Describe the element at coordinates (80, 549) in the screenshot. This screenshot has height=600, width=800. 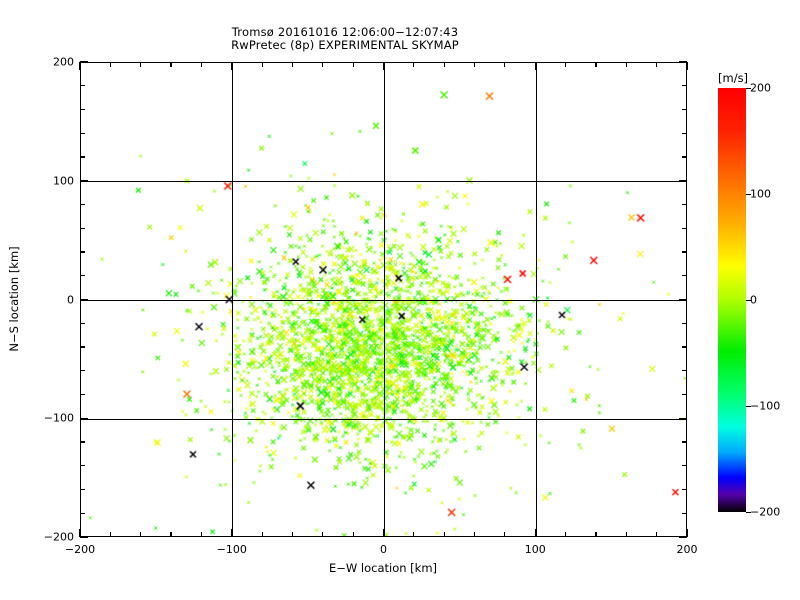
I see `x-axis-tick-label: −200` at that location.